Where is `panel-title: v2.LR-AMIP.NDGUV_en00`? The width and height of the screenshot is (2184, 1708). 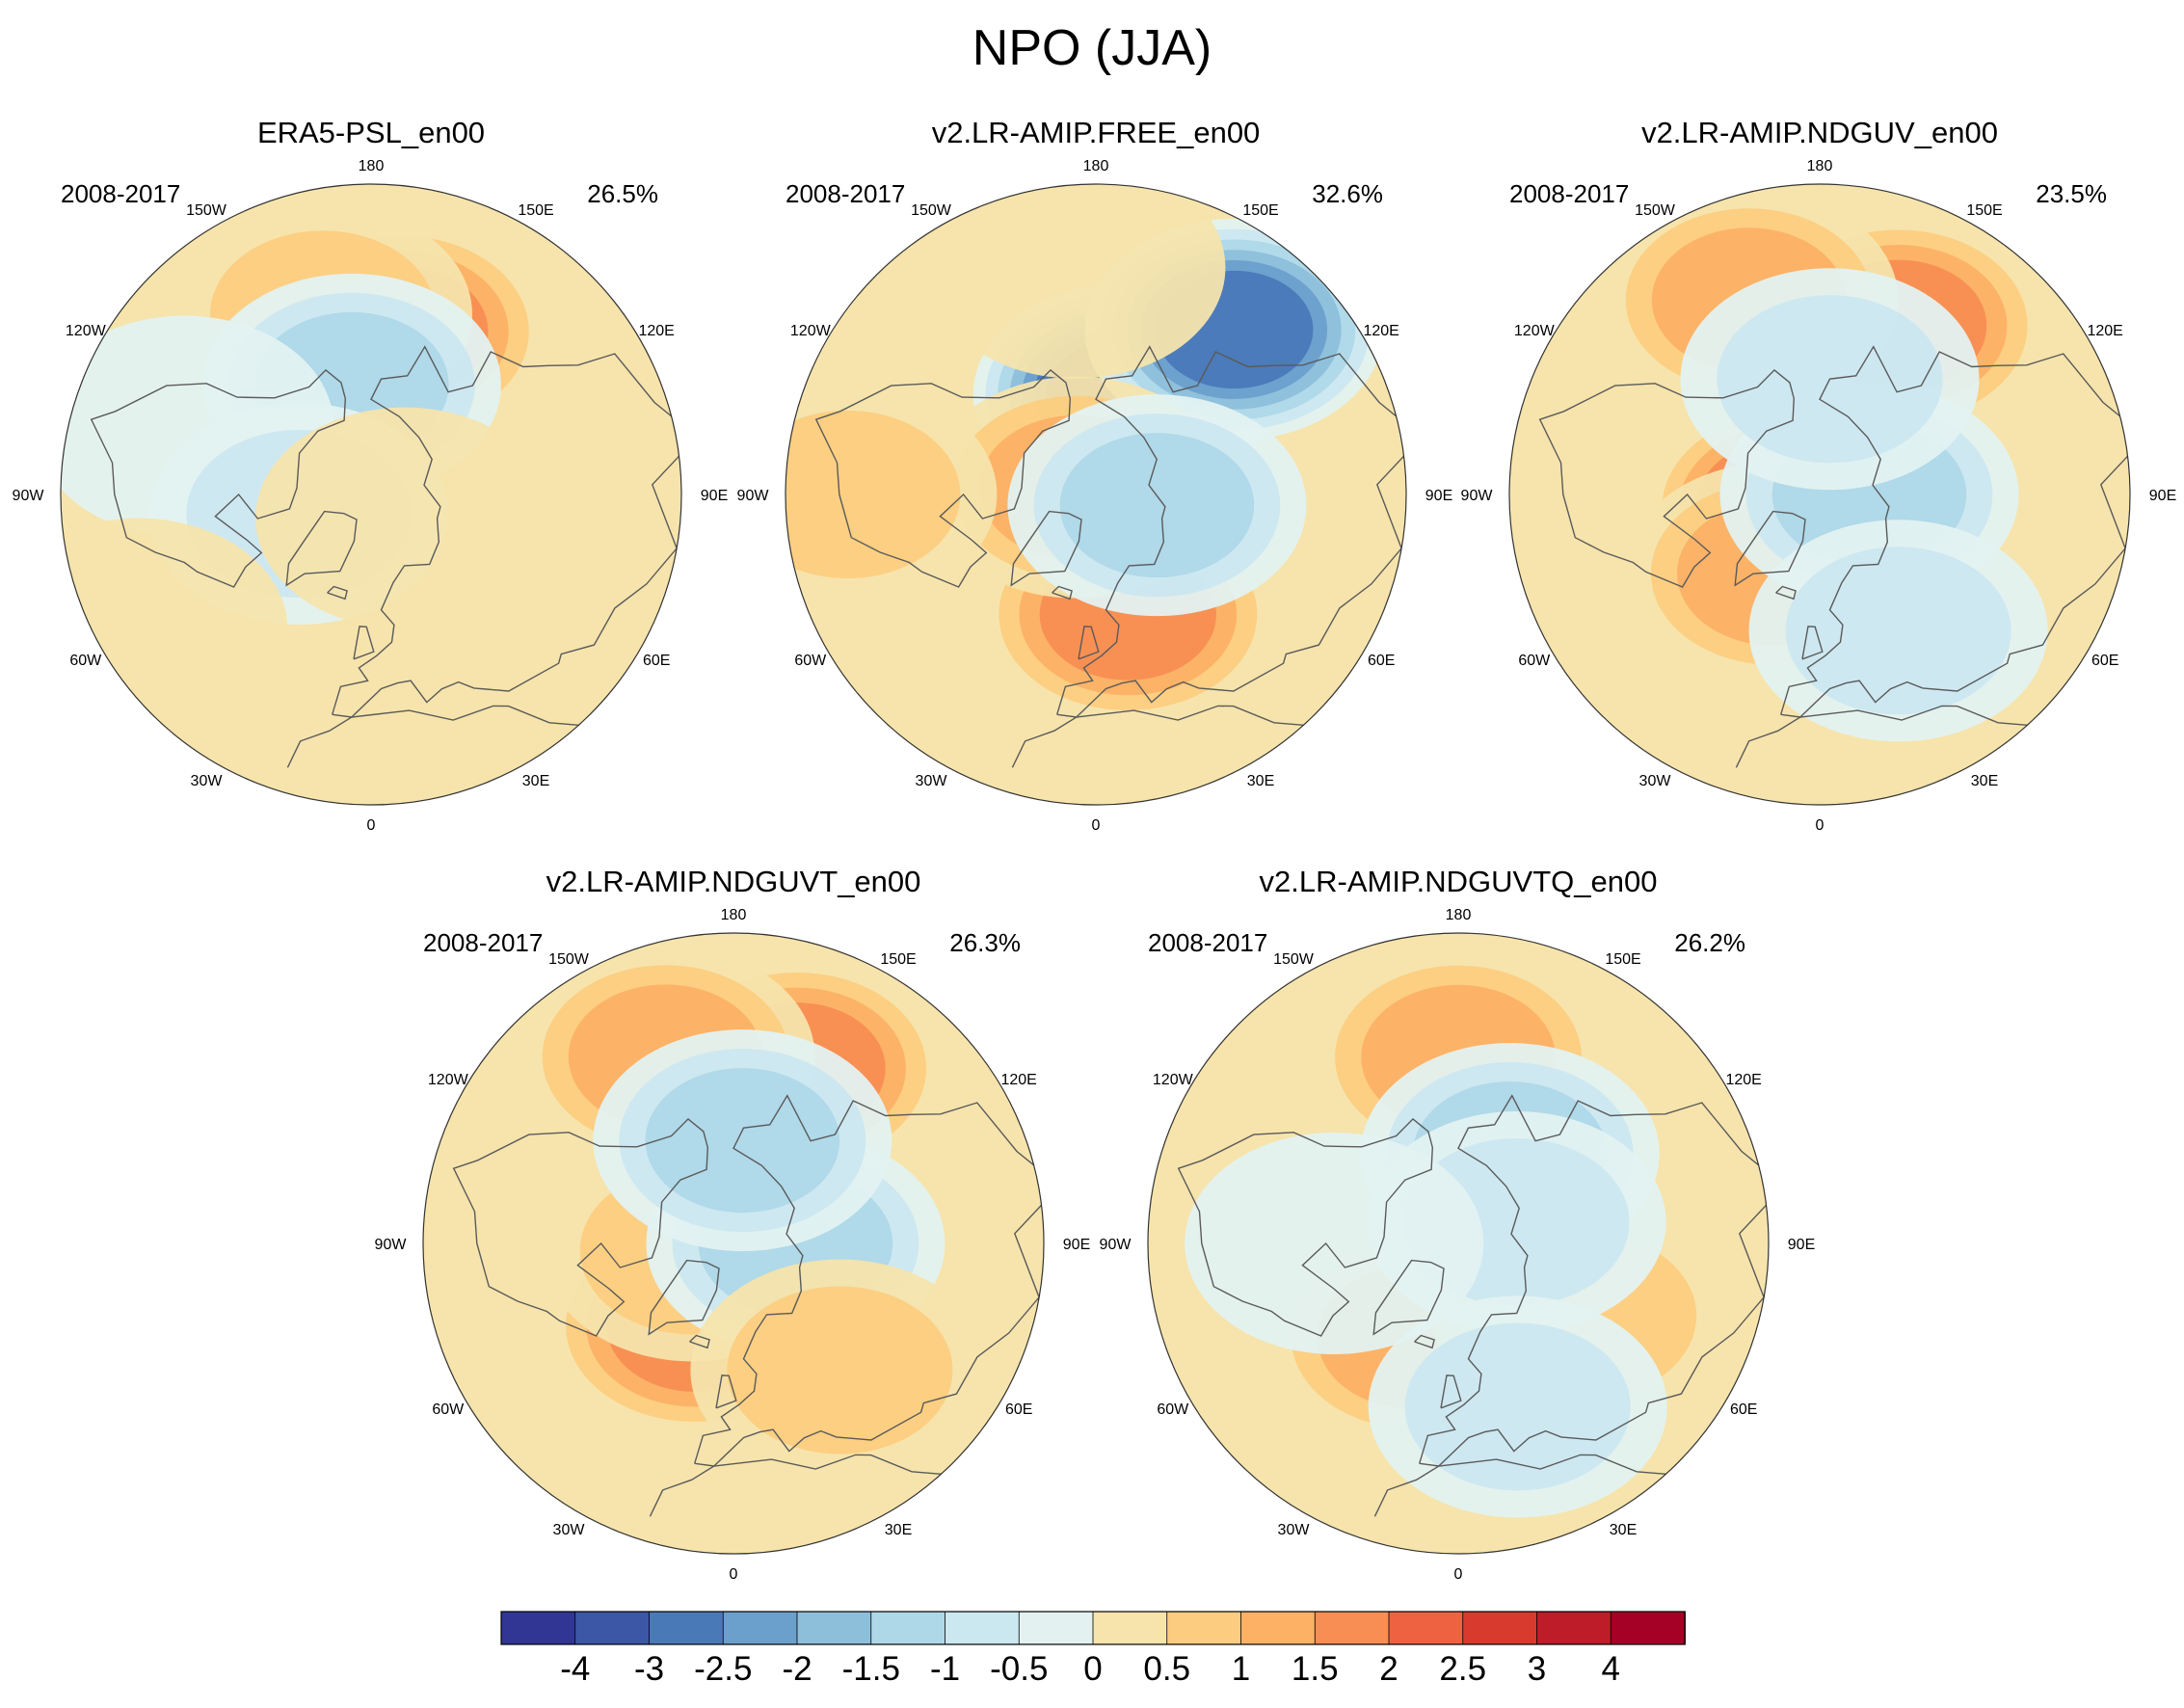
panel-title: v2.LR-AMIP.NDGUV_en00 is located at coordinates (1820, 132).